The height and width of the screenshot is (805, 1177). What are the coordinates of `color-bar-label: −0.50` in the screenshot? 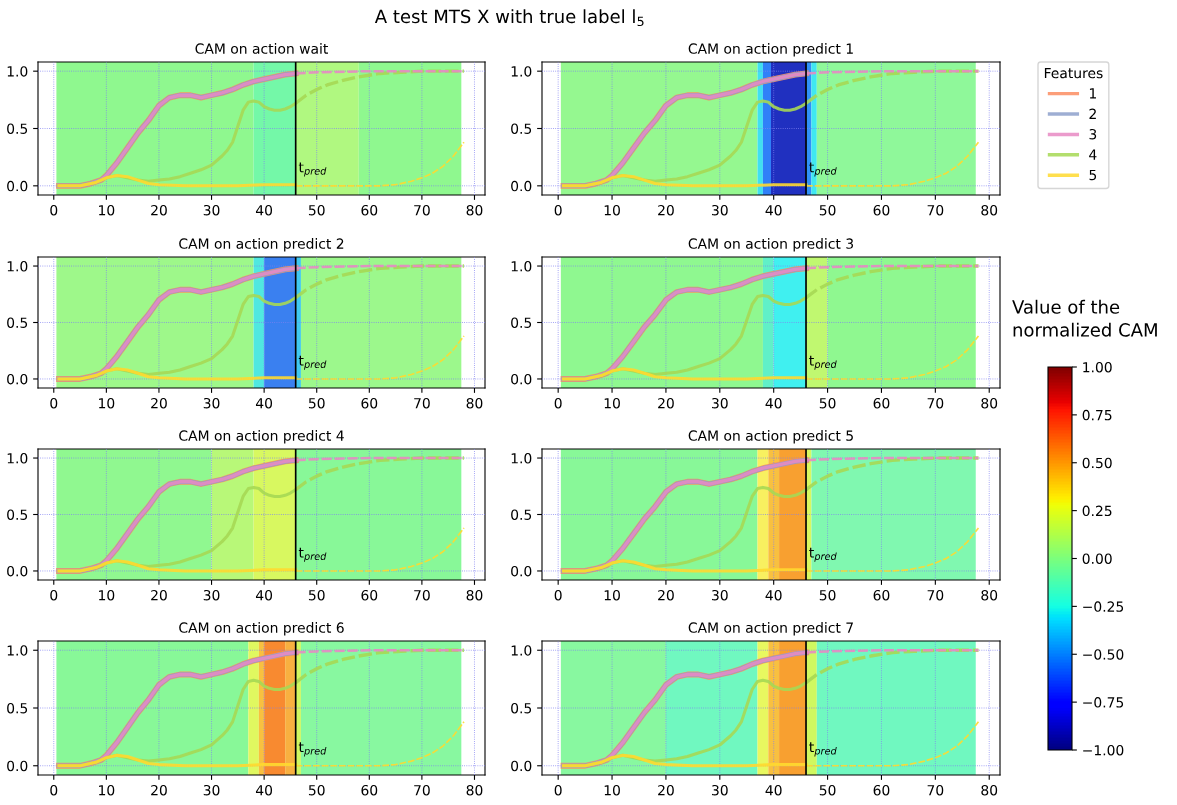 It's located at (1103, 654).